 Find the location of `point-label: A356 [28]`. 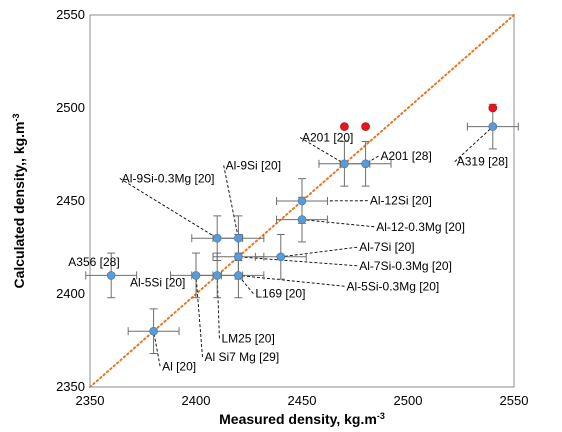

point-label: A356 [28] is located at coordinates (93, 262).